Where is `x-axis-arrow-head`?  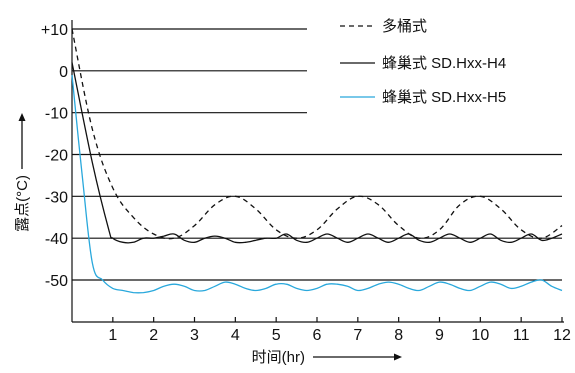 x-axis-arrow-head is located at coordinates (398, 357).